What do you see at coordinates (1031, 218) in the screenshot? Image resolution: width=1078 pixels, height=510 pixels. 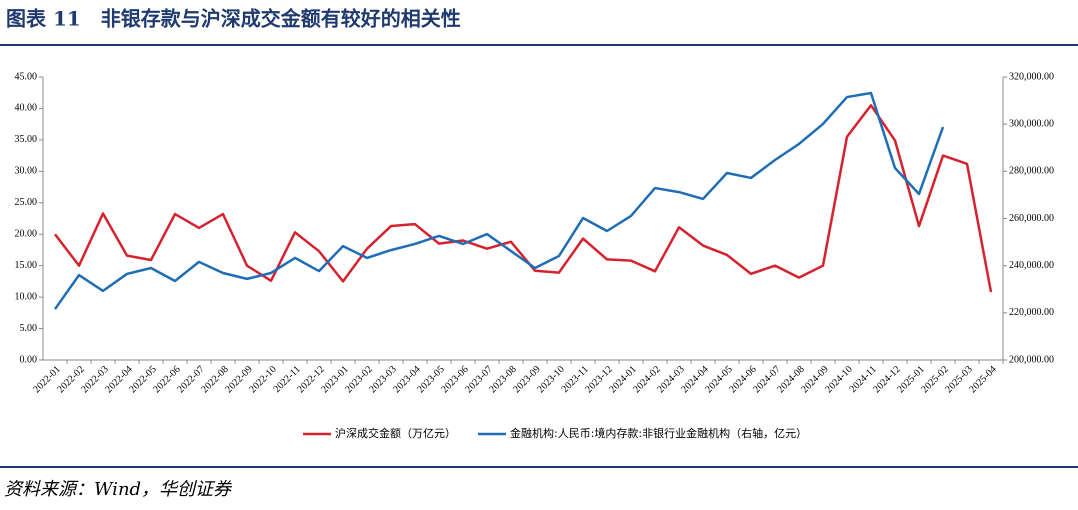 I see `y2-tick-label: 260,000.00` at bounding box center [1031, 218].